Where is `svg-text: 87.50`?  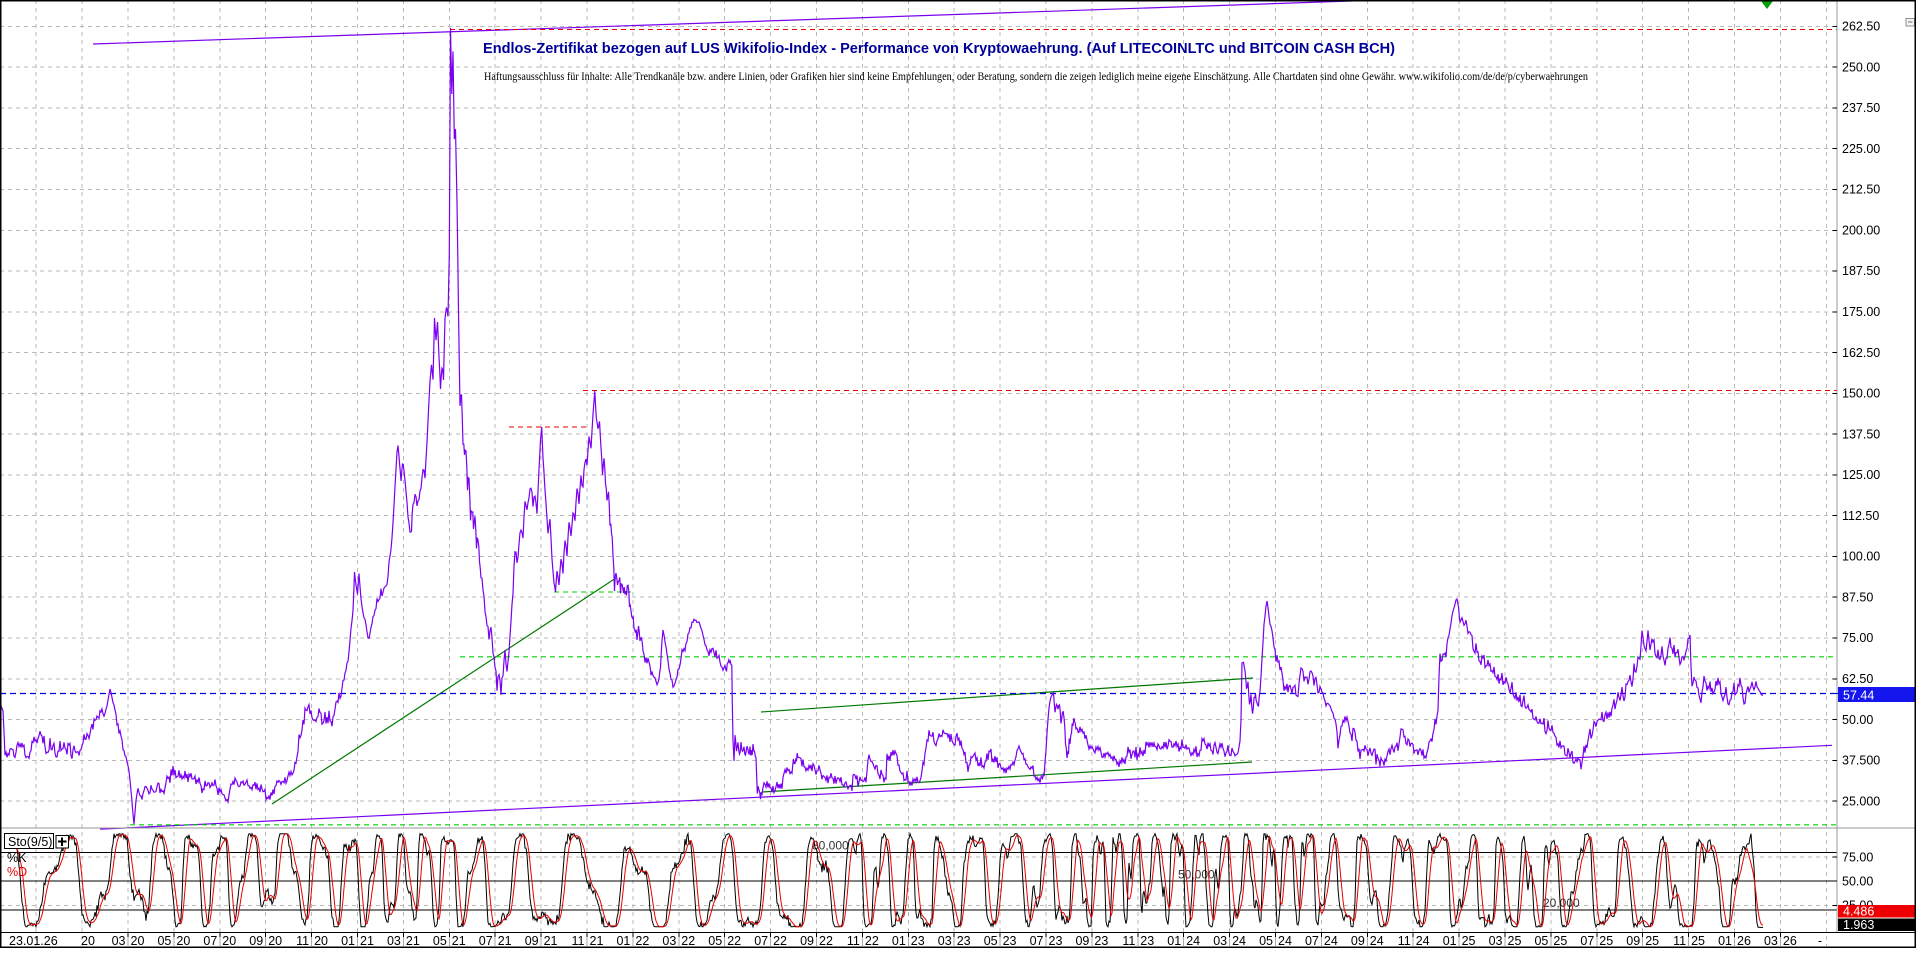 svg-text: 87.50 is located at coordinates (1857, 598).